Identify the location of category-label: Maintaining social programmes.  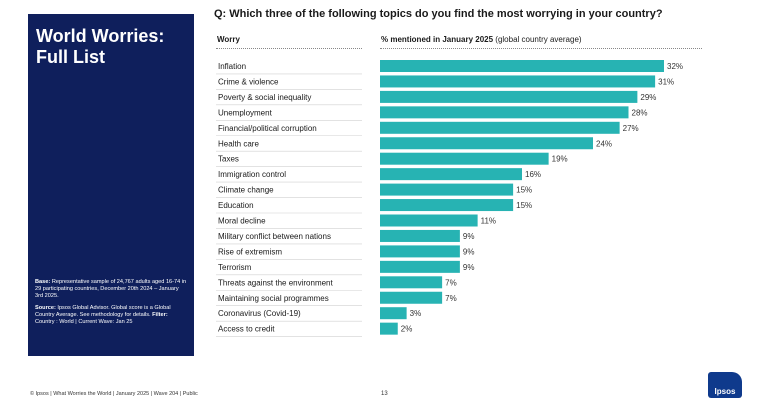
(273, 298).